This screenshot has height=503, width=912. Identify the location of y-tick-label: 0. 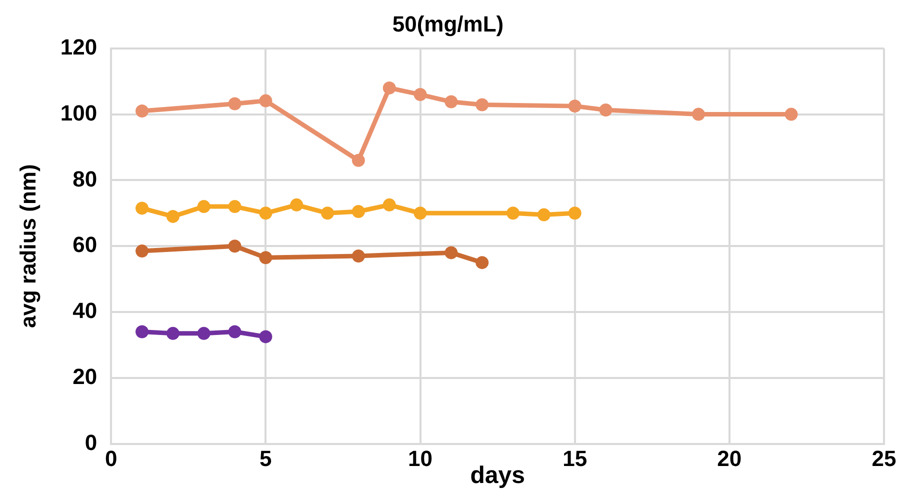
(91, 442).